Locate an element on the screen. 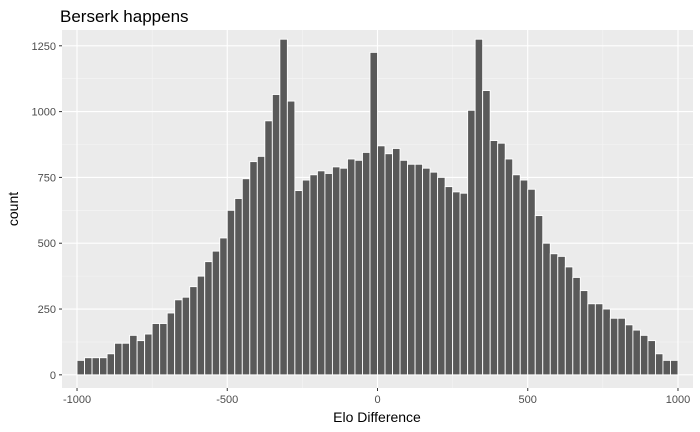 This screenshot has height=432, width=700. y-tick-label: 1250 is located at coordinates (44, 47).